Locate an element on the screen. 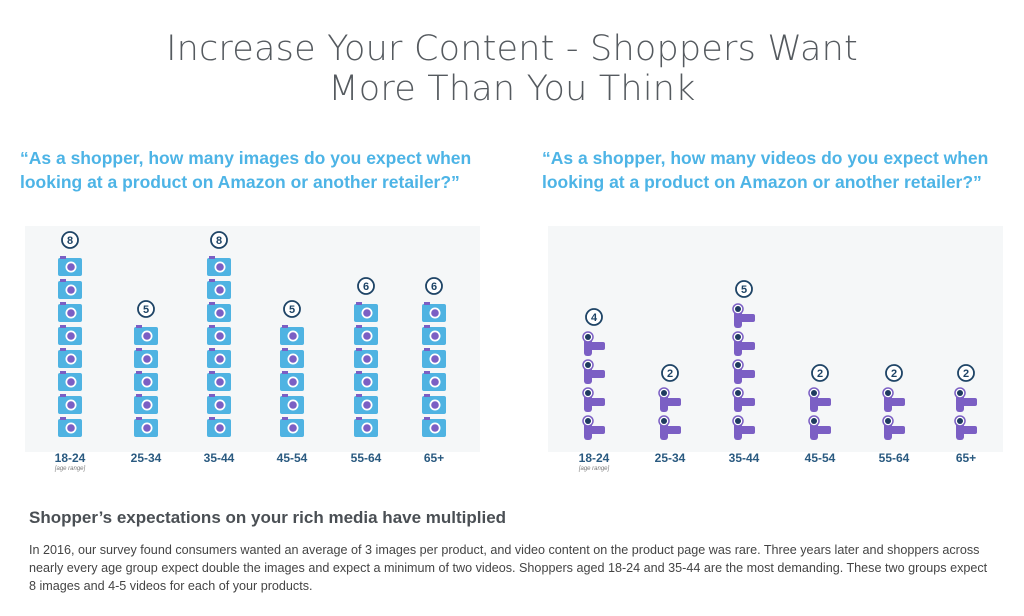 This screenshot has width=1024, height=616. value-badge-35-44: 8 is located at coordinates (219, 240).